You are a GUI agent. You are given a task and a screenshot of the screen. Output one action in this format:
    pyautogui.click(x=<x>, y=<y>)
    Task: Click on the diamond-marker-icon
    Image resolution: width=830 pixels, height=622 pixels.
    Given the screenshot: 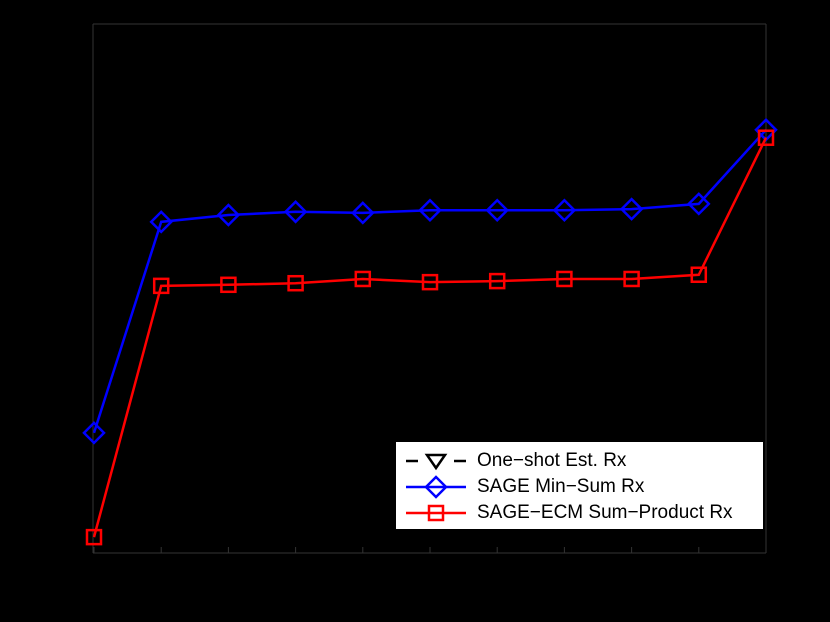 What is the action you would take?
    pyautogui.click(x=436, y=487)
    